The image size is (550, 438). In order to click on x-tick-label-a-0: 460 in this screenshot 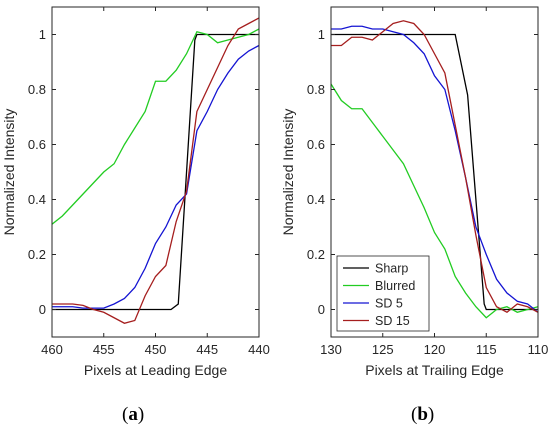, I will do `click(52, 349)`.